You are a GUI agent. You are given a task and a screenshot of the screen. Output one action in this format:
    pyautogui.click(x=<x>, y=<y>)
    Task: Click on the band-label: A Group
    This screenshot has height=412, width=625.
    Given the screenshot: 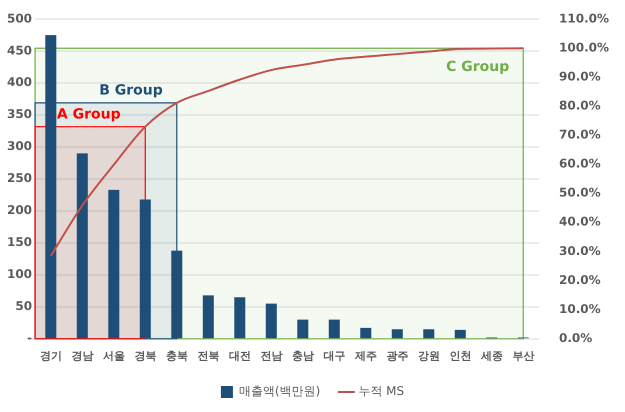 What is the action you would take?
    pyautogui.click(x=88, y=114)
    